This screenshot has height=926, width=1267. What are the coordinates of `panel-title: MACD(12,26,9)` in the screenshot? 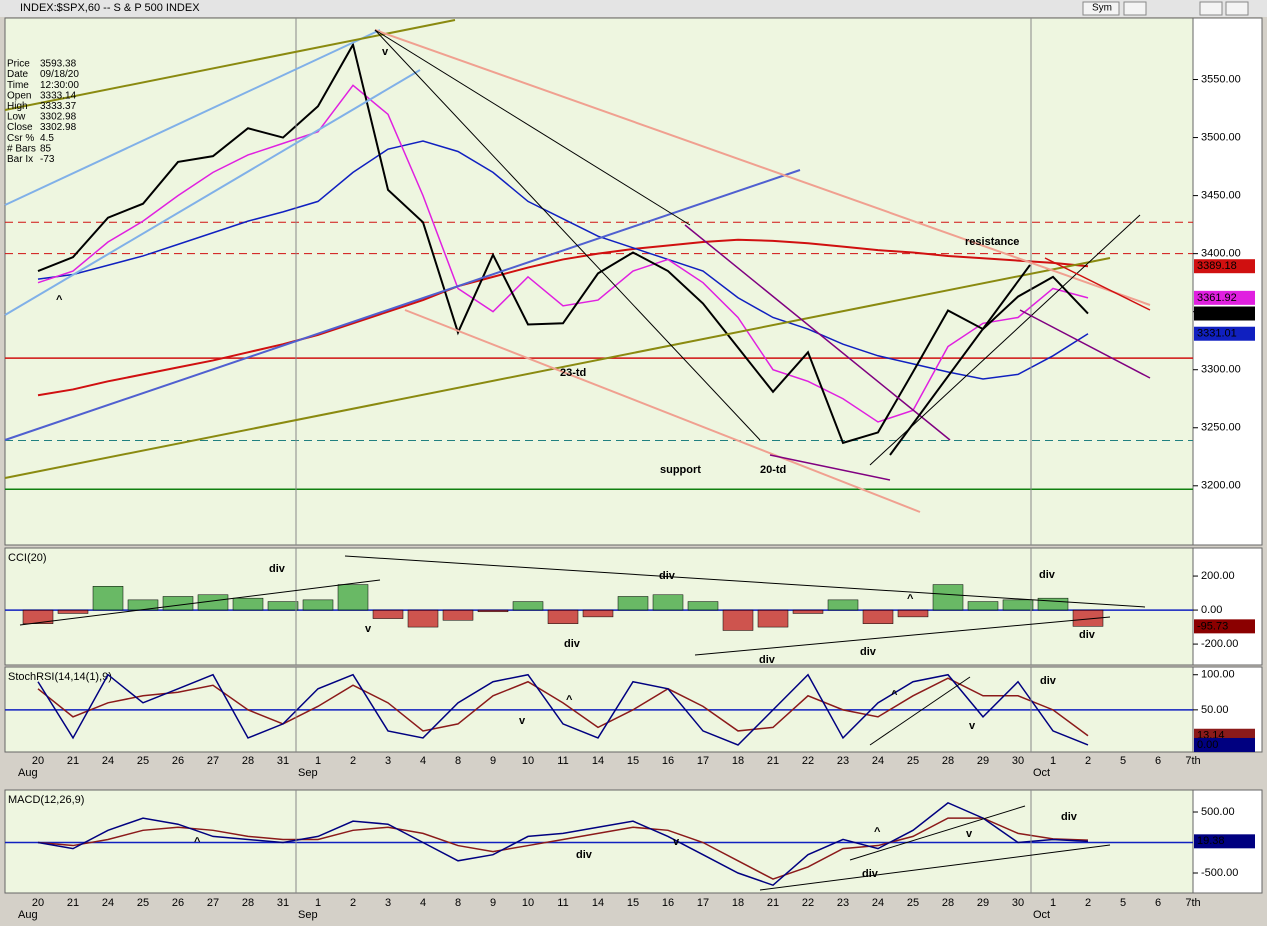 It's located at (46, 800).